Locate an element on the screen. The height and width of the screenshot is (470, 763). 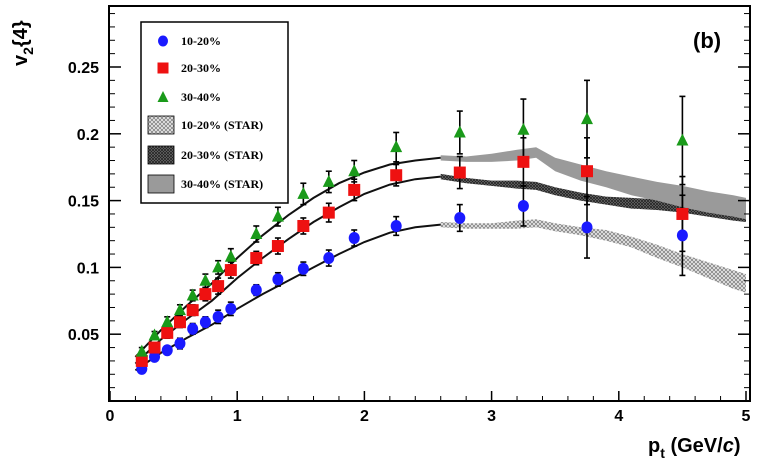
x-axis-ticks: 0 1 2 3 4 5 is located at coordinates (428, 408).